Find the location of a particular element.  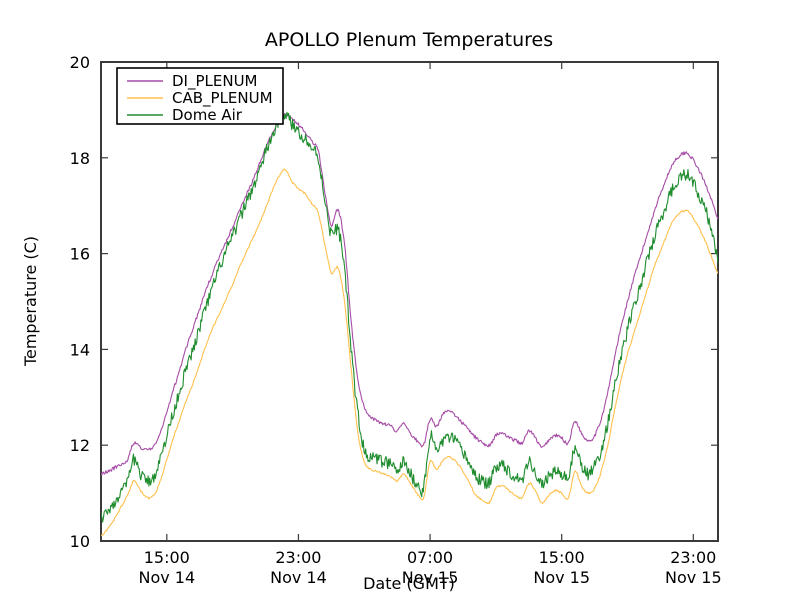

x-tick-label-time: 07:00 is located at coordinates (430, 557).